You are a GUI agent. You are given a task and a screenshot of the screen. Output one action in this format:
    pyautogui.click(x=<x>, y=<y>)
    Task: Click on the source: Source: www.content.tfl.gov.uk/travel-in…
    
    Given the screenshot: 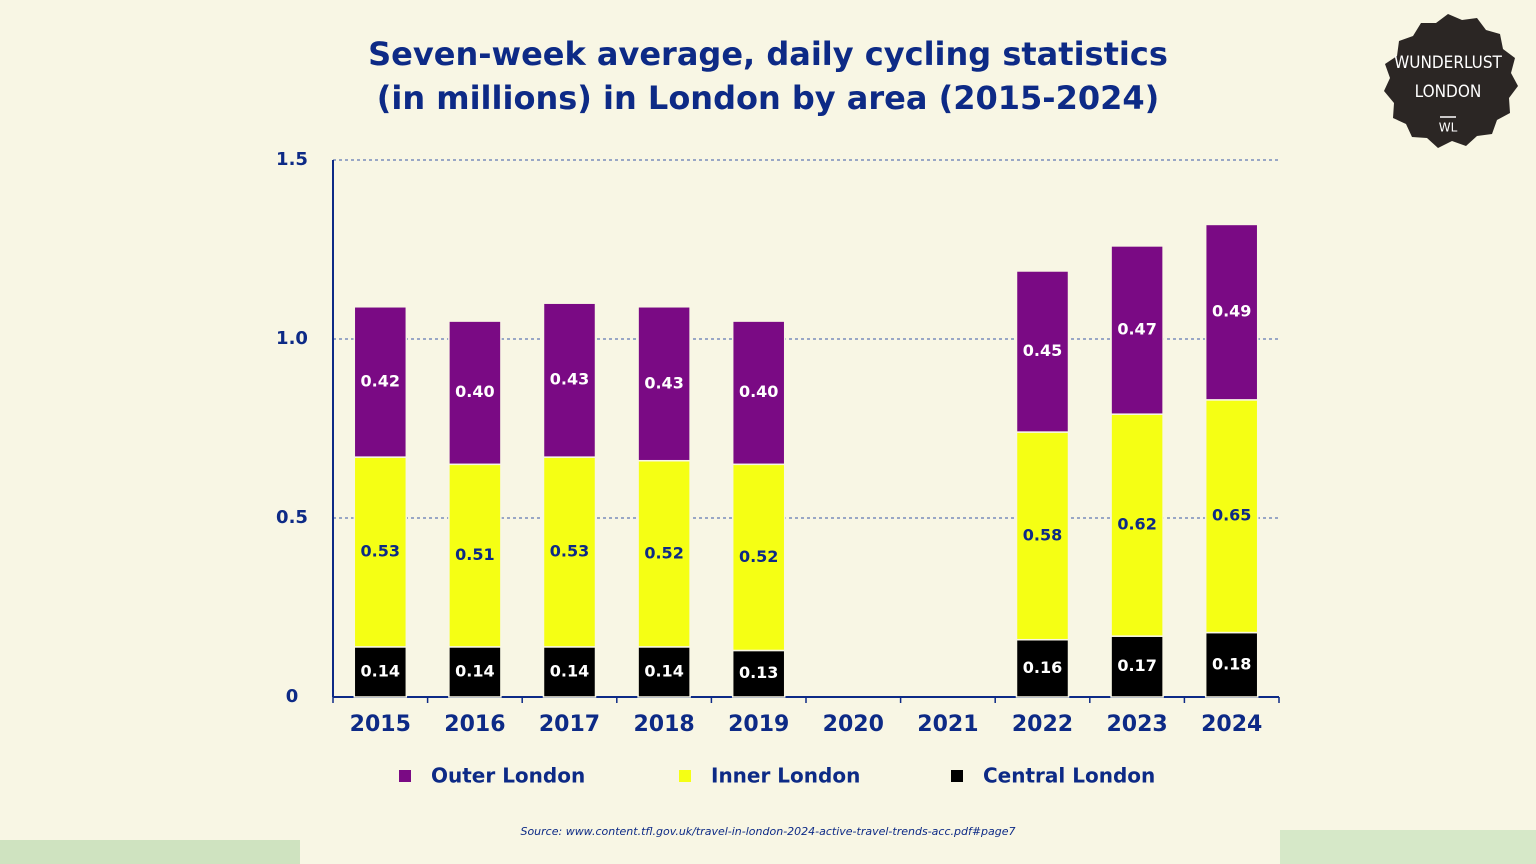 What is the action you would take?
    pyautogui.click(x=768, y=831)
    